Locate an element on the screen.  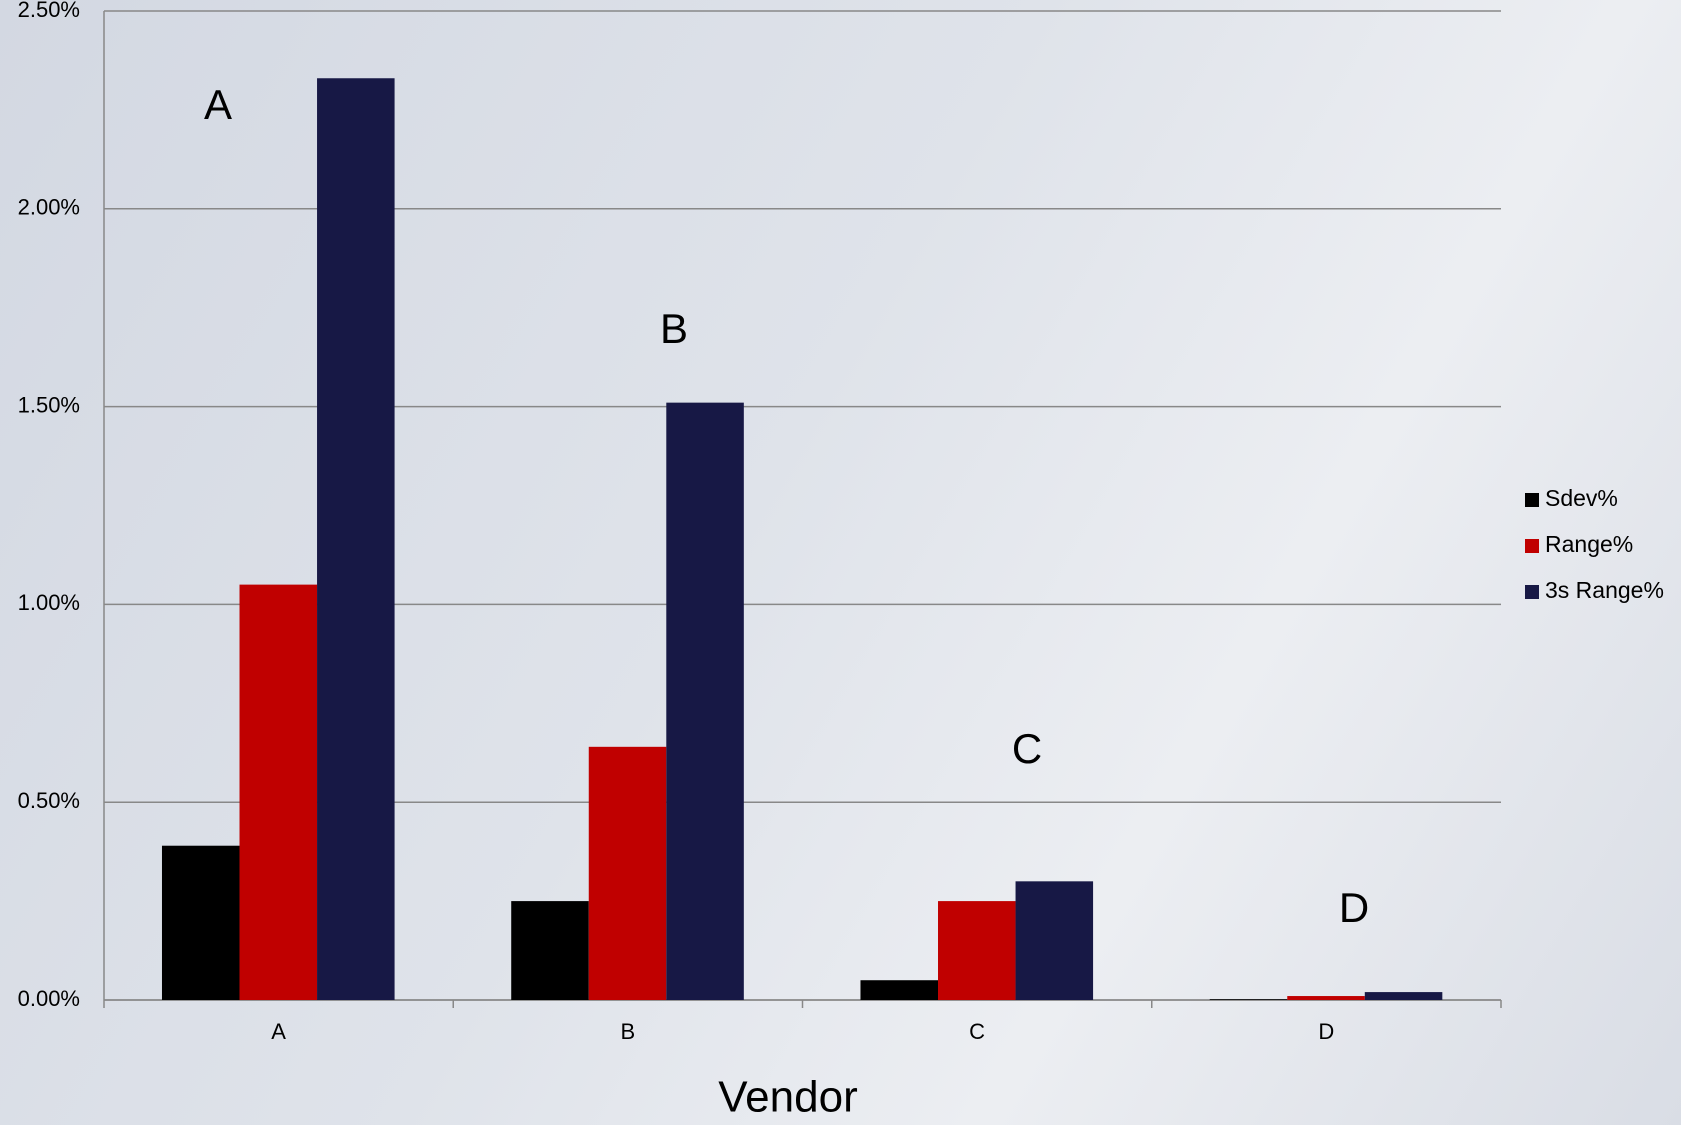
annotation: A is located at coordinates (218, 104).